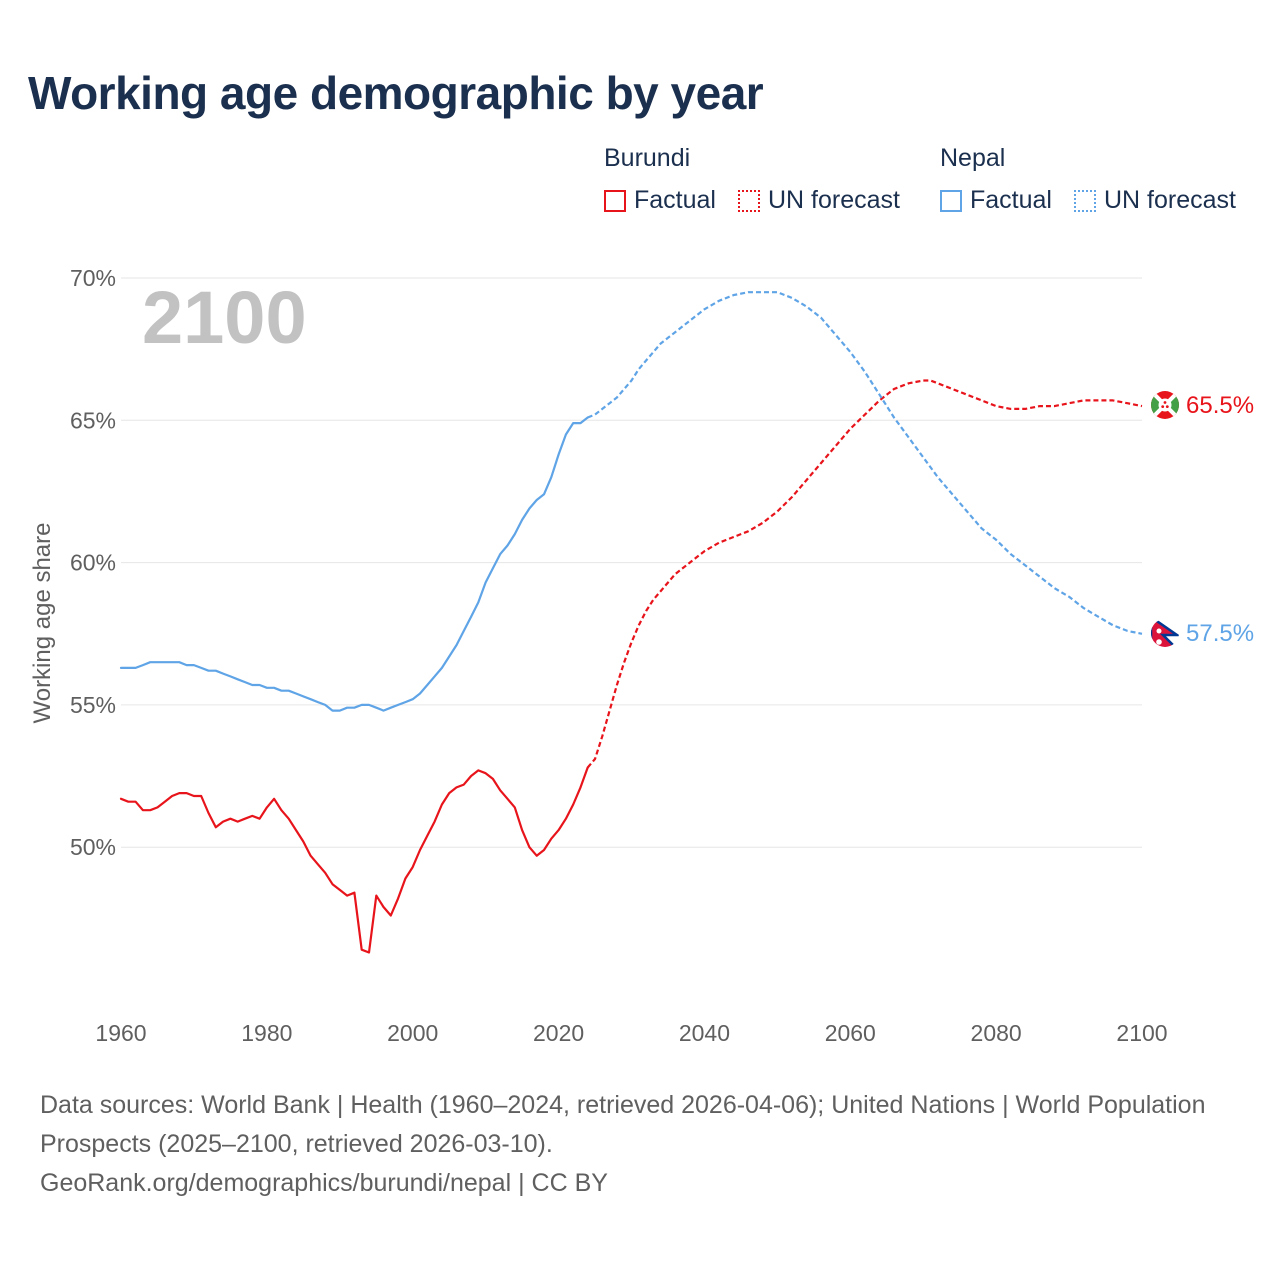 The image size is (1280, 1280). What do you see at coordinates (120, 1033) in the screenshot?
I see `x-tick-label: 1960` at bounding box center [120, 1033].